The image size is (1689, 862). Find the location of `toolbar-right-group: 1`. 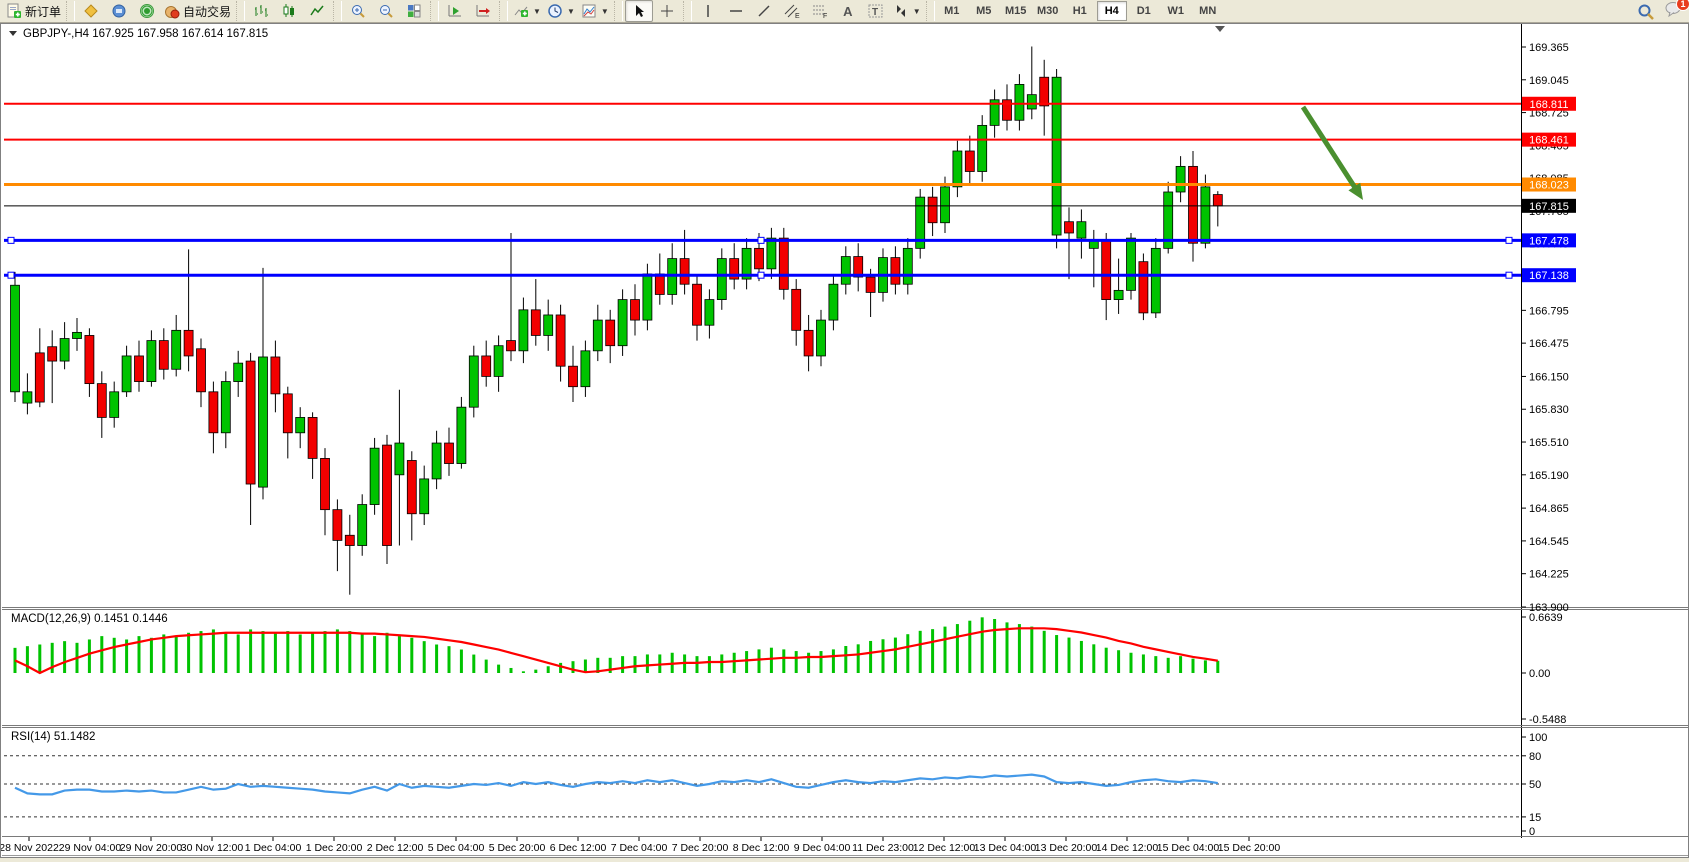

toolbar-right-group: 1 is located at coordinates (1663, 11).